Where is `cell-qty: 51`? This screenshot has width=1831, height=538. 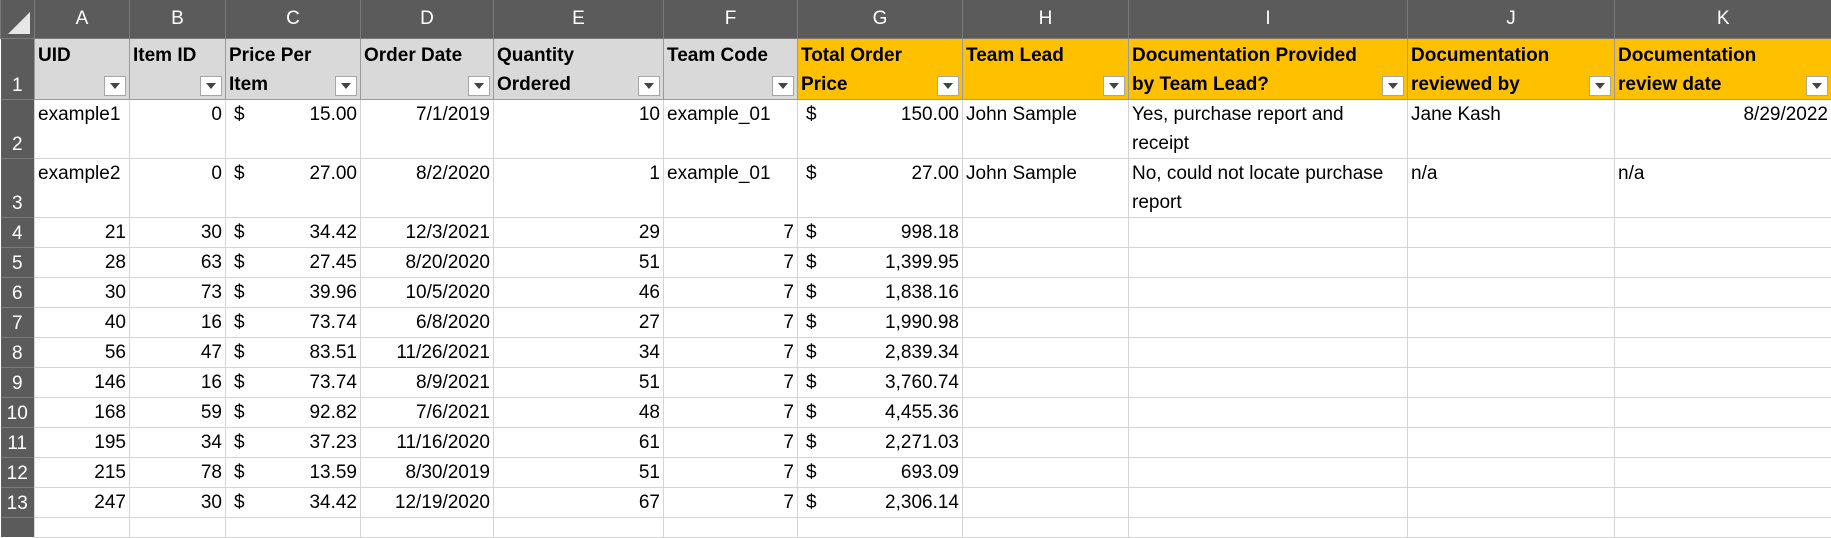 cell-qty: 51 is located at coordinates (579, 382).